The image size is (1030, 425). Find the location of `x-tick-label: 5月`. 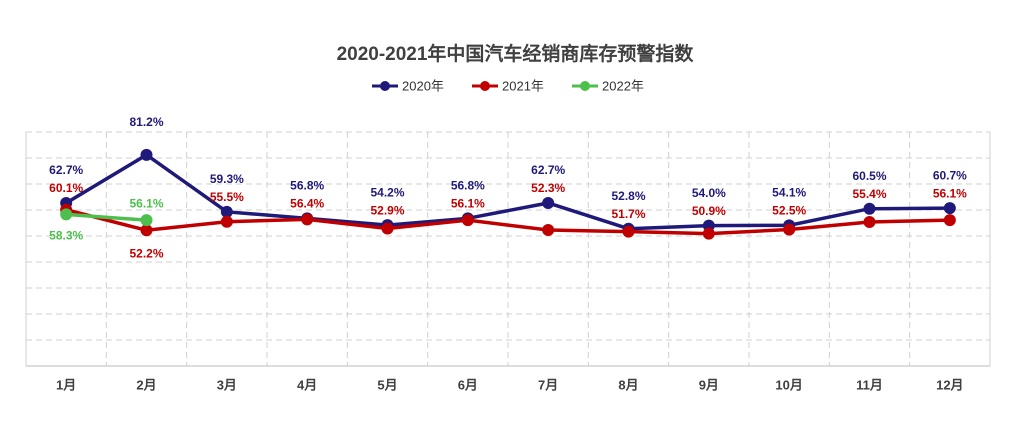

x-tick-label: 5月 is located at coordinates (387, 384).